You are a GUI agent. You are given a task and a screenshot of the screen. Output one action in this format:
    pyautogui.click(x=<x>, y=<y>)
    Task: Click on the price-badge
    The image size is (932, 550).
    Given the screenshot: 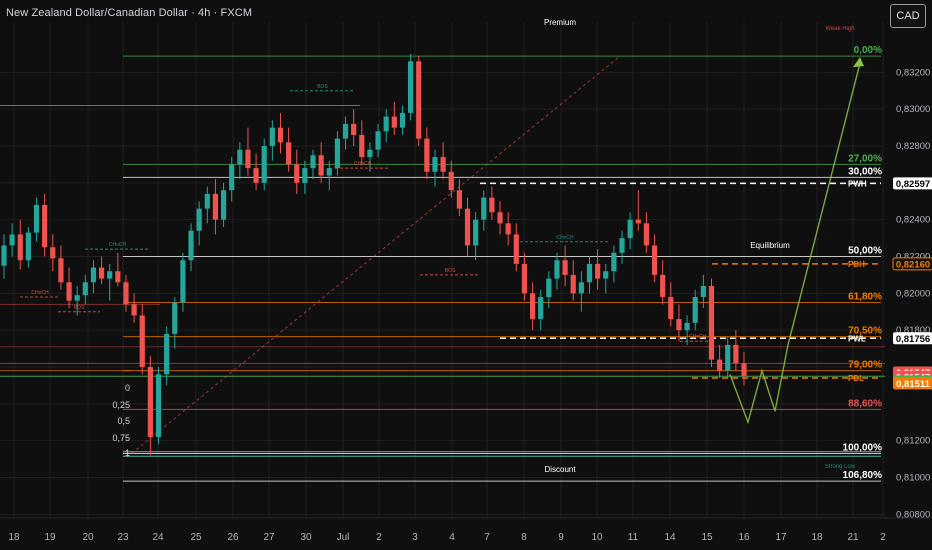 What is the action you would take?
    pyautogui.click(x=912, y=383)
    